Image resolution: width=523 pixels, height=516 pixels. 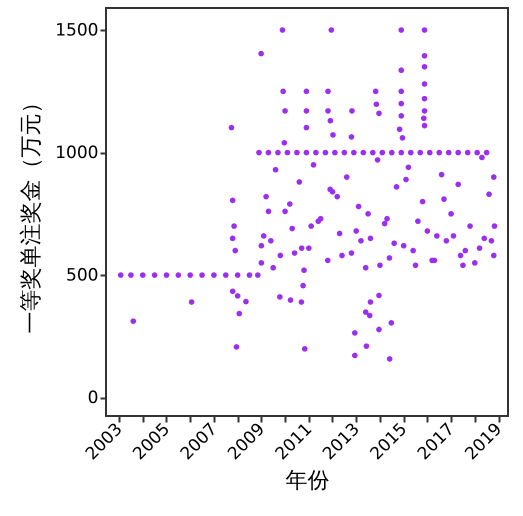 I want to click on x-axis-title: 年份, so click(x=308, y=481).